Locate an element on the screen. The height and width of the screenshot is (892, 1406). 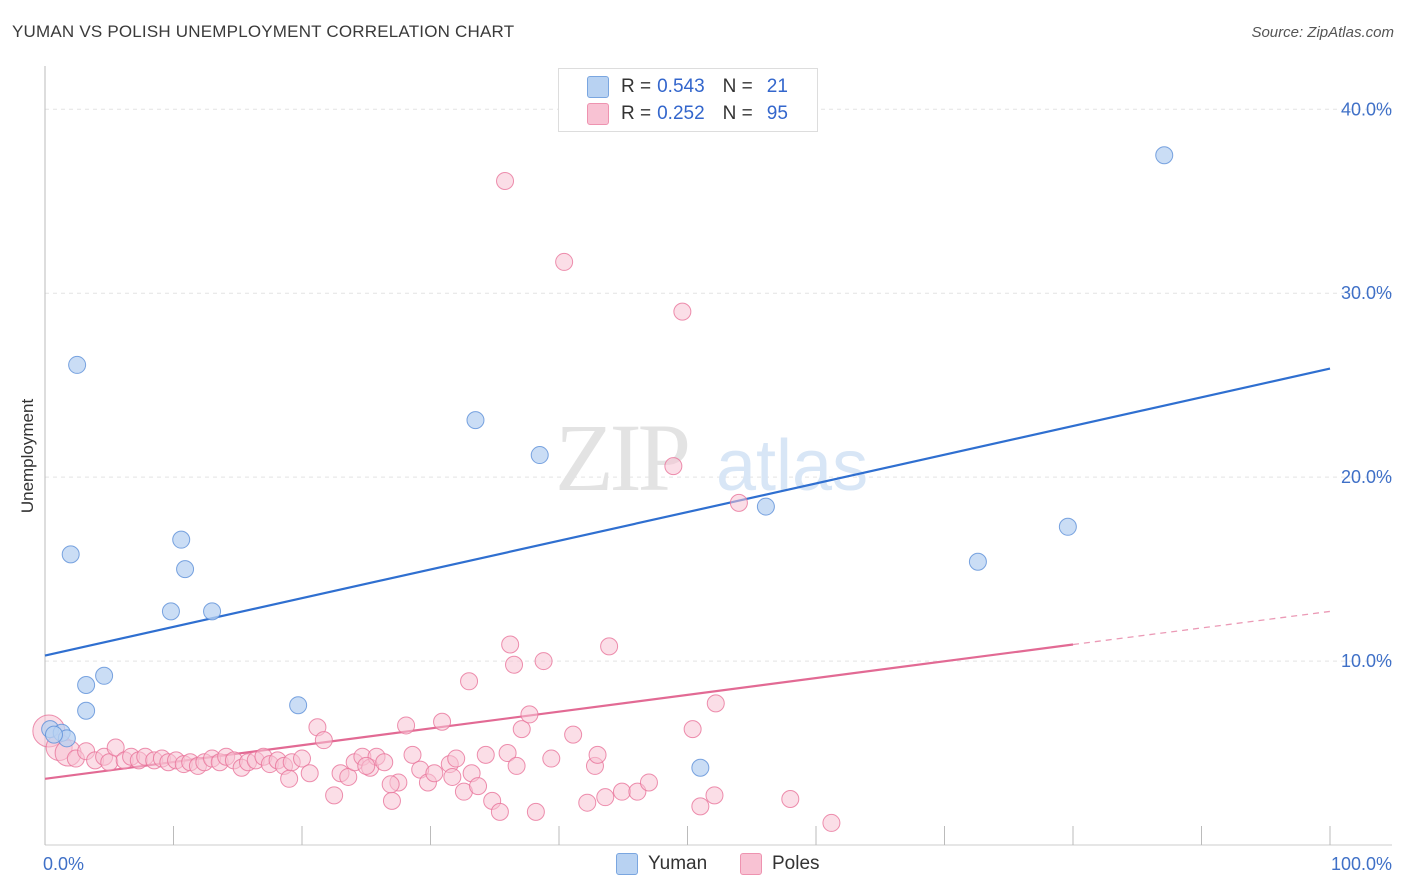
legend-swatch-yuman is located at coordinates (598, 87).